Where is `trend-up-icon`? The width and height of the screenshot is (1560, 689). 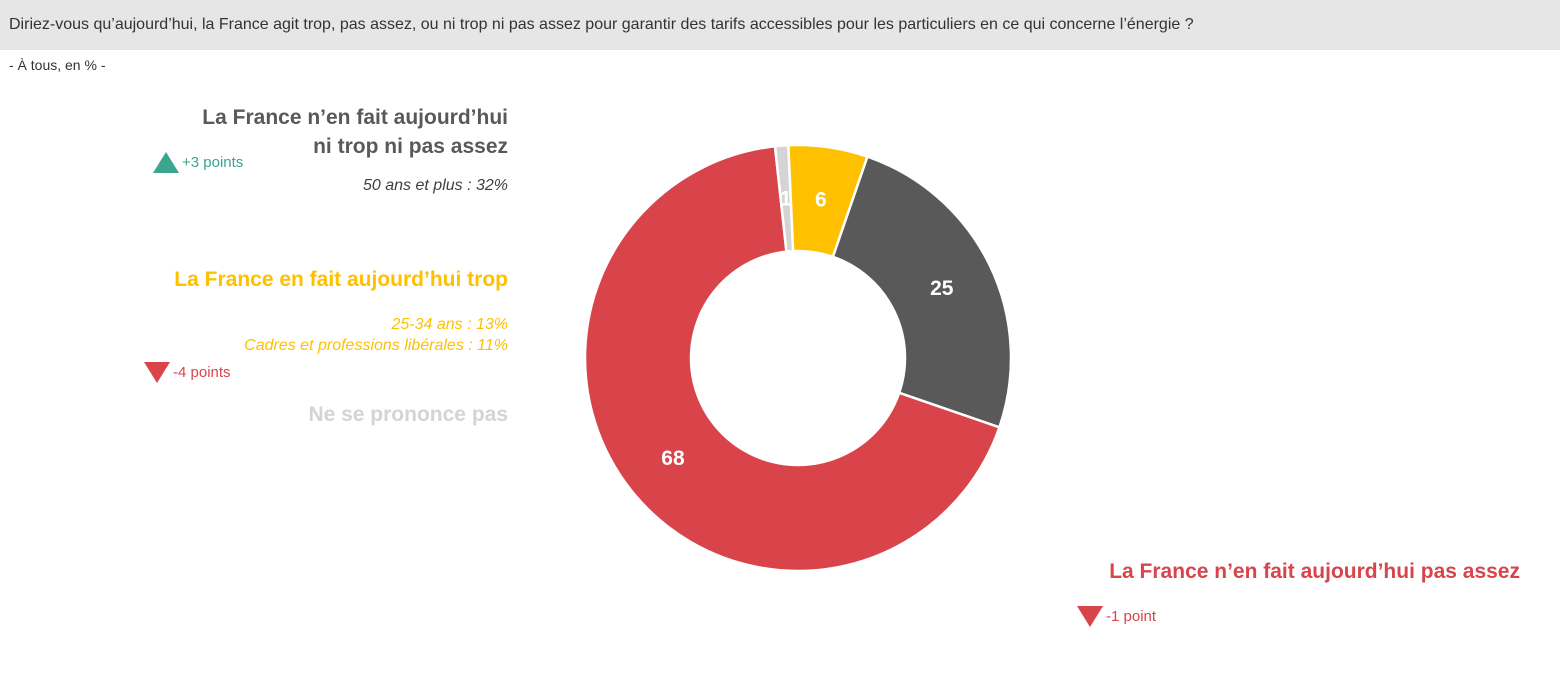 trend-up-icon is located at coordinates (166, 162).